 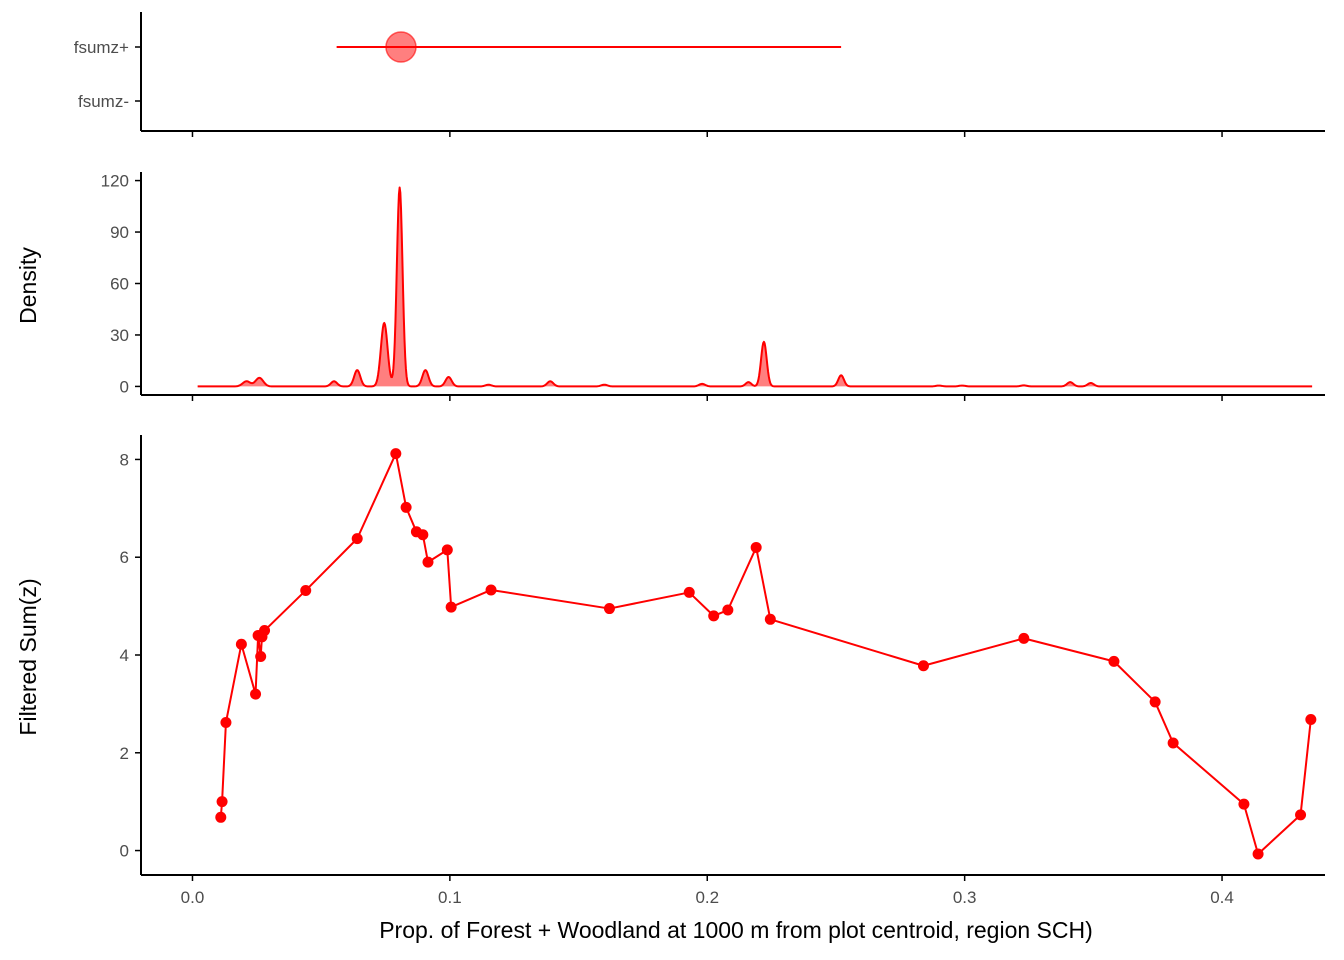 What do you see at coordinates (103, 101) in the screenshot?
I see `top-y-tick-label: fsumz-` at bounding box center [103, 101].